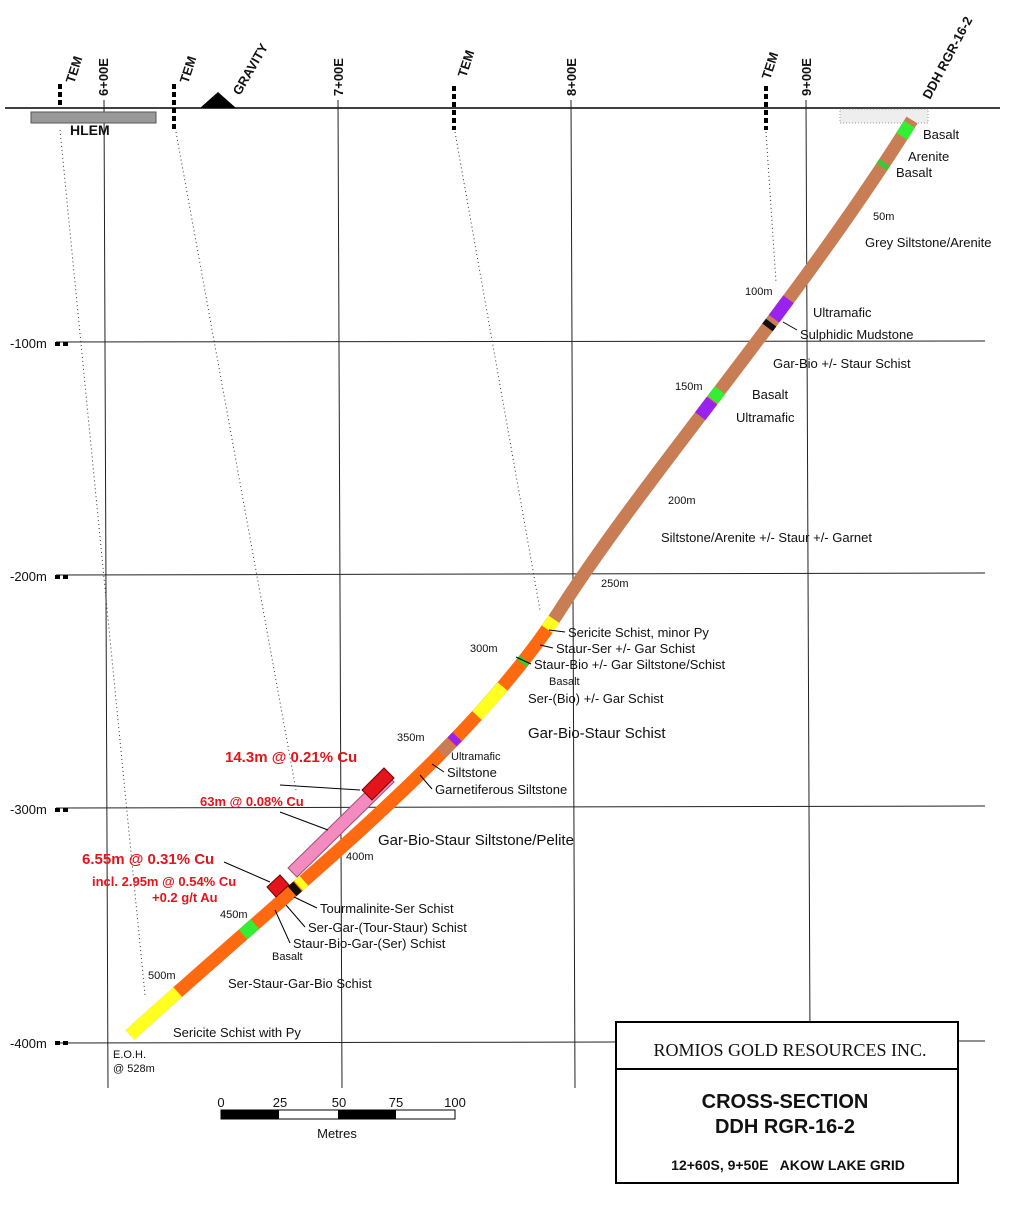 This screenshot has height=1221, width=1024. Describe the element at coordinates (638, 632) in the screenshot. I see `unit-label: Sericite Schist, minor Py` at that location.